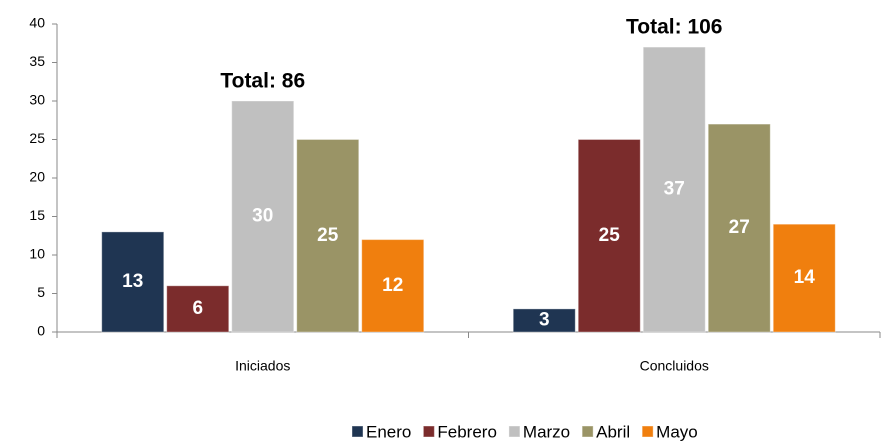 The width and height of the screenshot is (886, 441). Describe the element at coordinates (467, 431) in the screenshot. I see `legend-label: Febrero` at that location.